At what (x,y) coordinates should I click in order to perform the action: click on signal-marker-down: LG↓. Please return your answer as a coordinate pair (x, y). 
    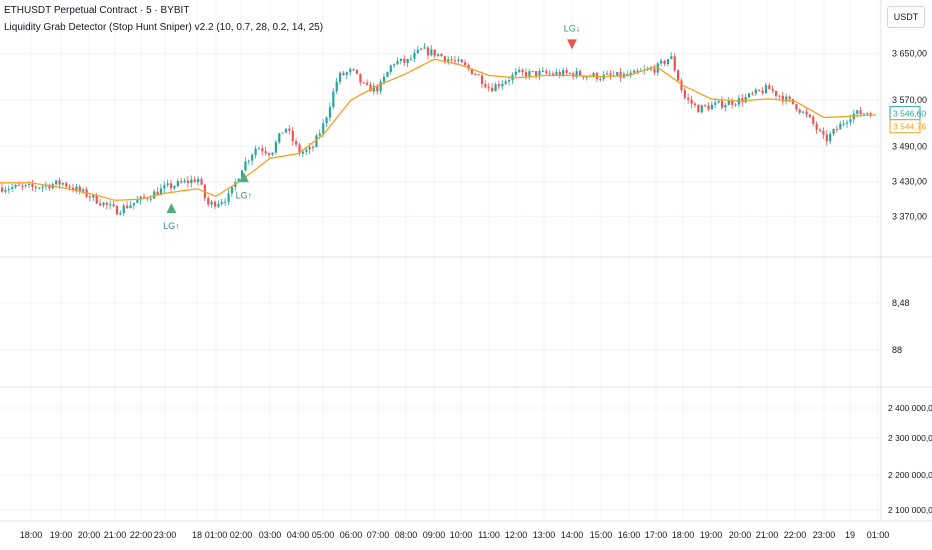
    Looking at the image, I should click on (572, 36).